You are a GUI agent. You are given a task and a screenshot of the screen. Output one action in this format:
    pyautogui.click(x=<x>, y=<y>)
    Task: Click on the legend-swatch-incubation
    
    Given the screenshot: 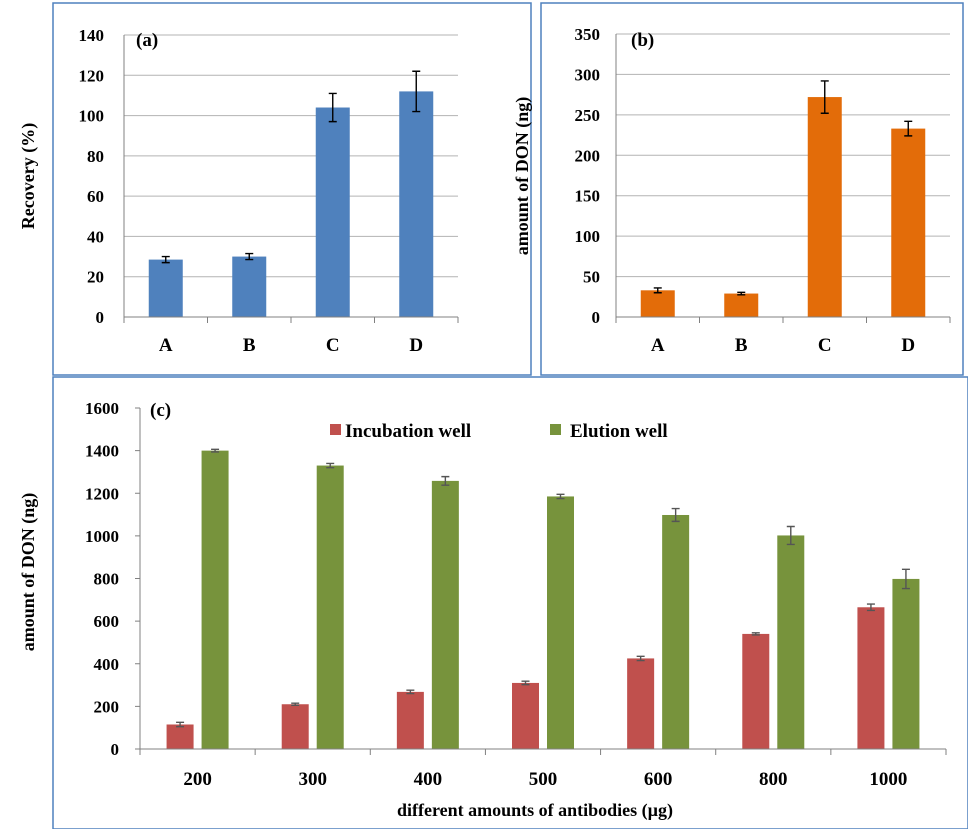 What is the action you would take?
    pyautogui.click(x=335, y=429)
    